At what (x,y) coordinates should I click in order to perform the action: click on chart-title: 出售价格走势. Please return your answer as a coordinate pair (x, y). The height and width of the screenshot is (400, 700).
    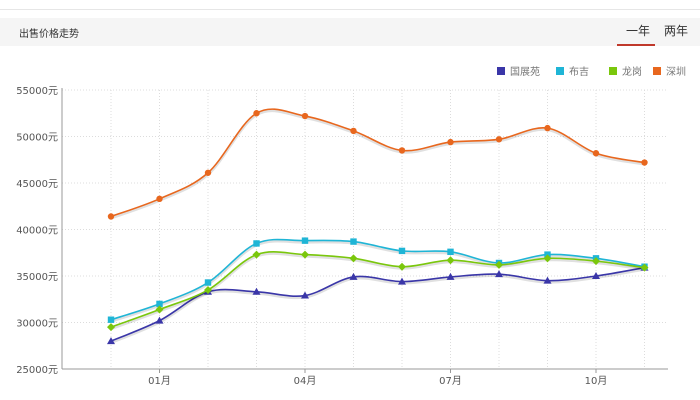
    Looking at the image, I should click on (49, 34).